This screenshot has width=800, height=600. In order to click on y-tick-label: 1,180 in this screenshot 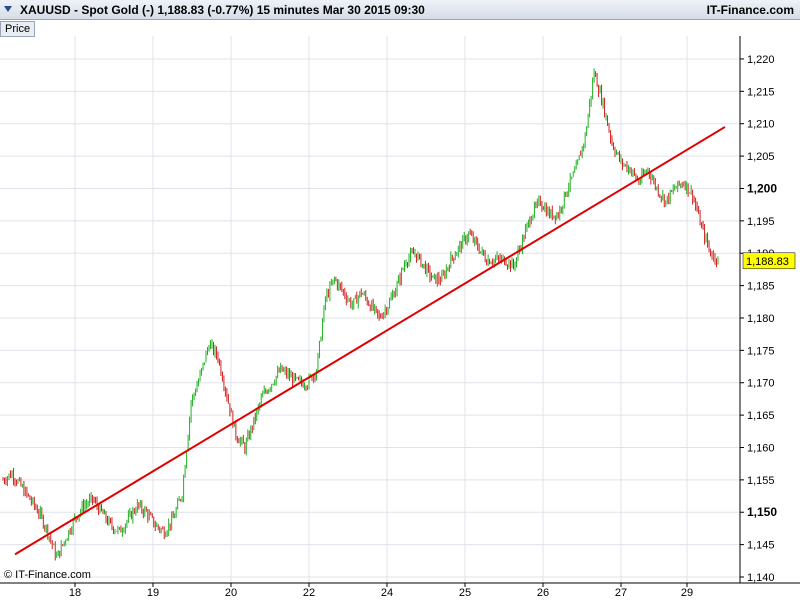, I will do `click(761, 319)`.